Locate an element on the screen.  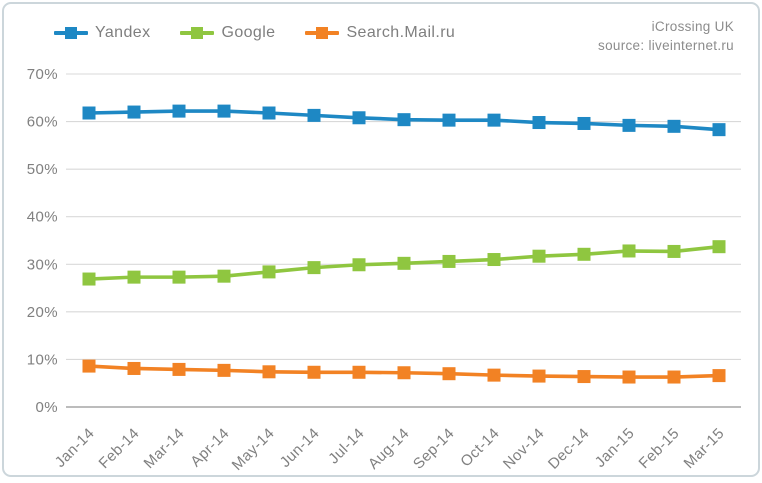
x-tick-label: Oct-14 is located at coordinates (480, 448).